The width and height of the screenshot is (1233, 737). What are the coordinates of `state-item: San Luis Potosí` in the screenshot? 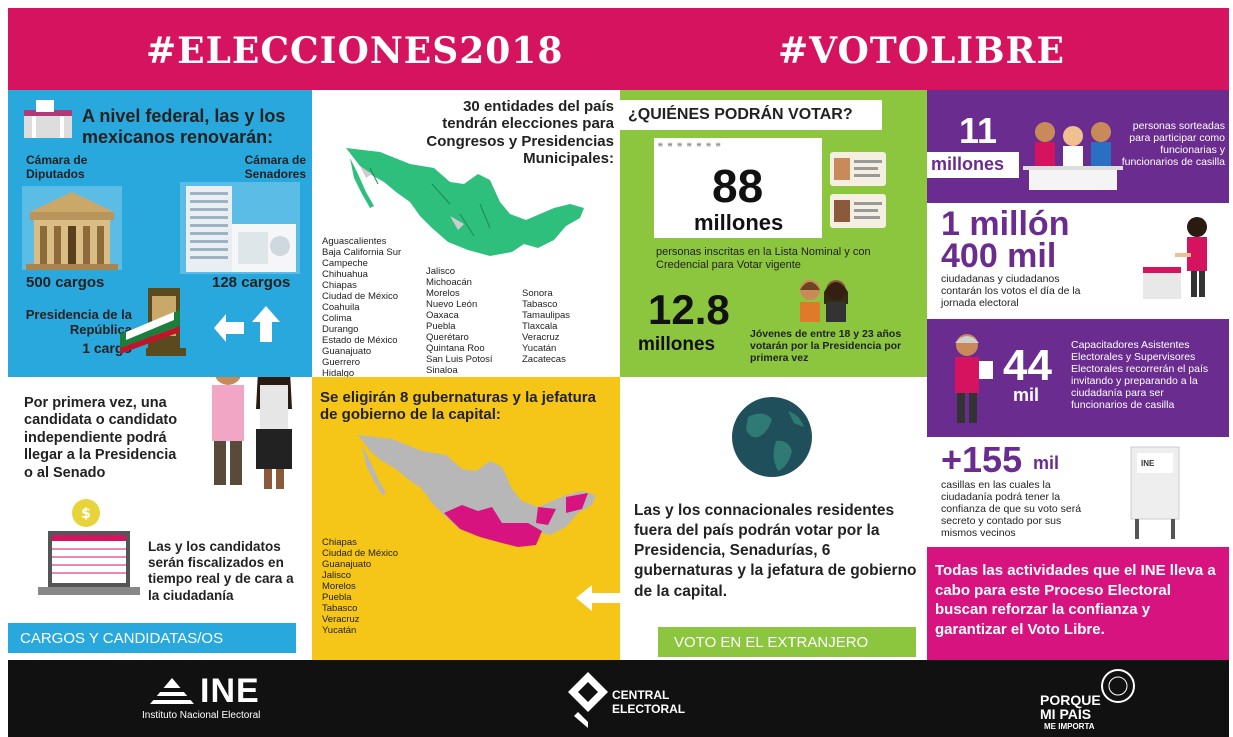 It's located at (459, 359).